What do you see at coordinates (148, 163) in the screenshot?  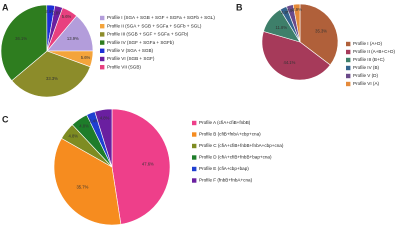 I see `slice-label: 47.6%` at bounding box center [148, 163].